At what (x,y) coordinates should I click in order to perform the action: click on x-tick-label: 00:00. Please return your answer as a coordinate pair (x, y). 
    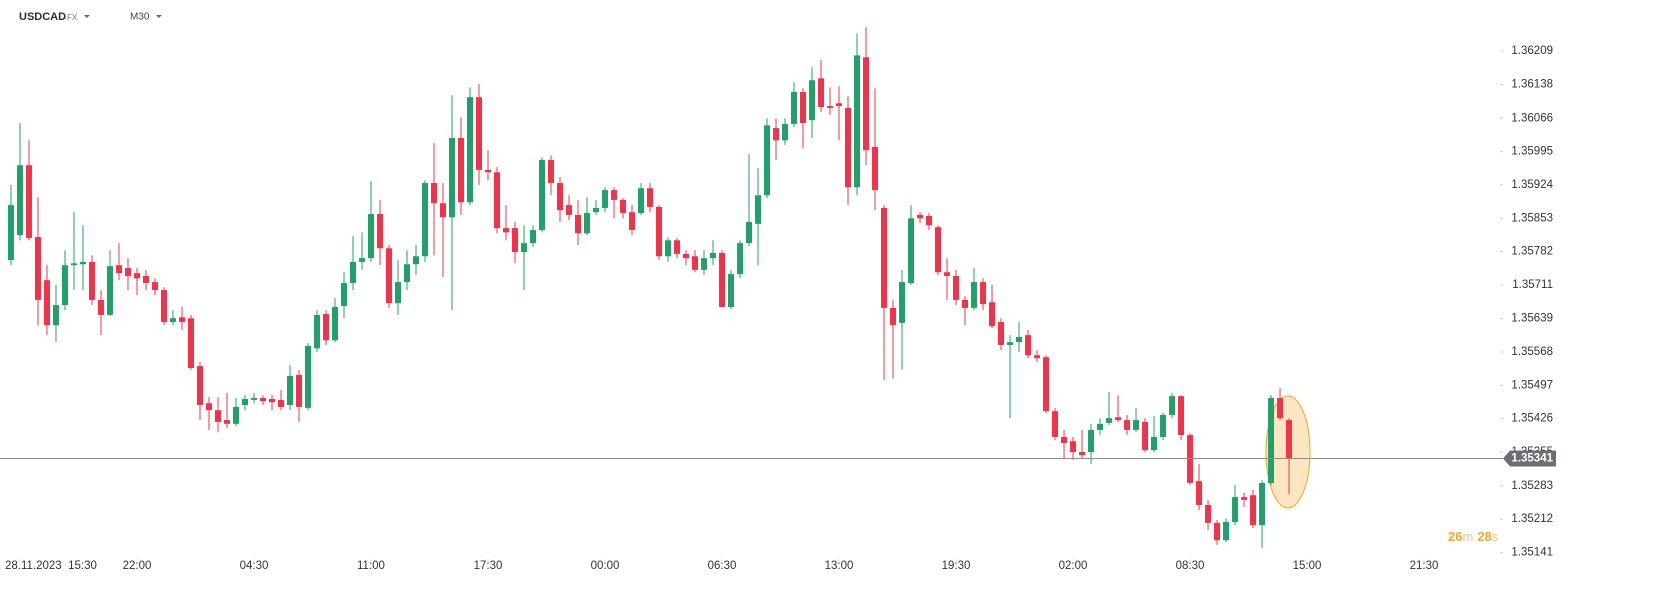
    Looking at the image, I should click on (605, 566).